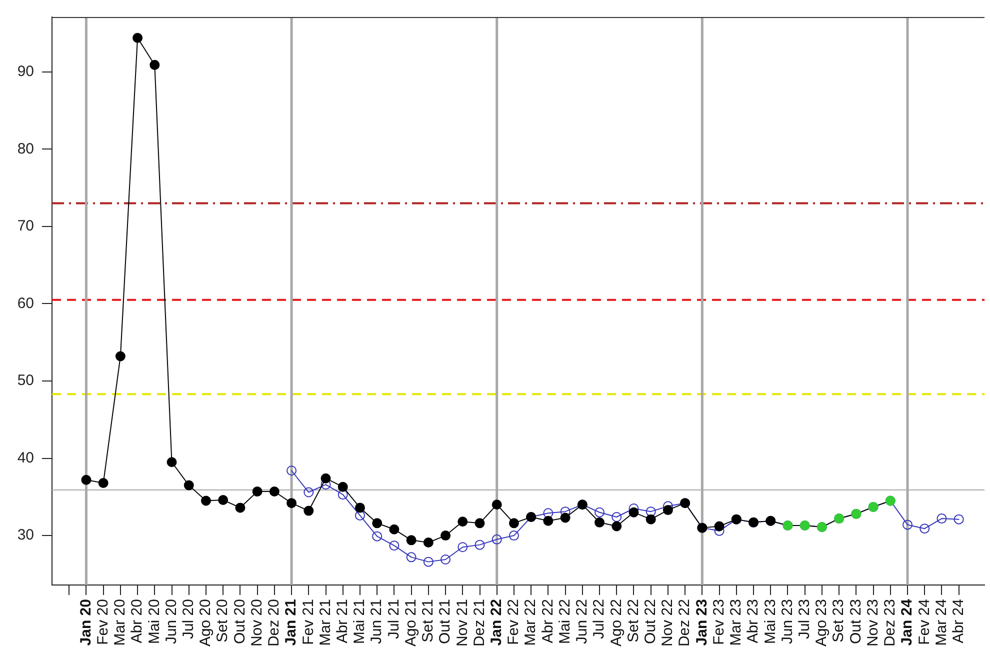  Describe the element at coordinates (291, 622) in the screenshot. I see `x-tick-label: Jan 21` at that location.